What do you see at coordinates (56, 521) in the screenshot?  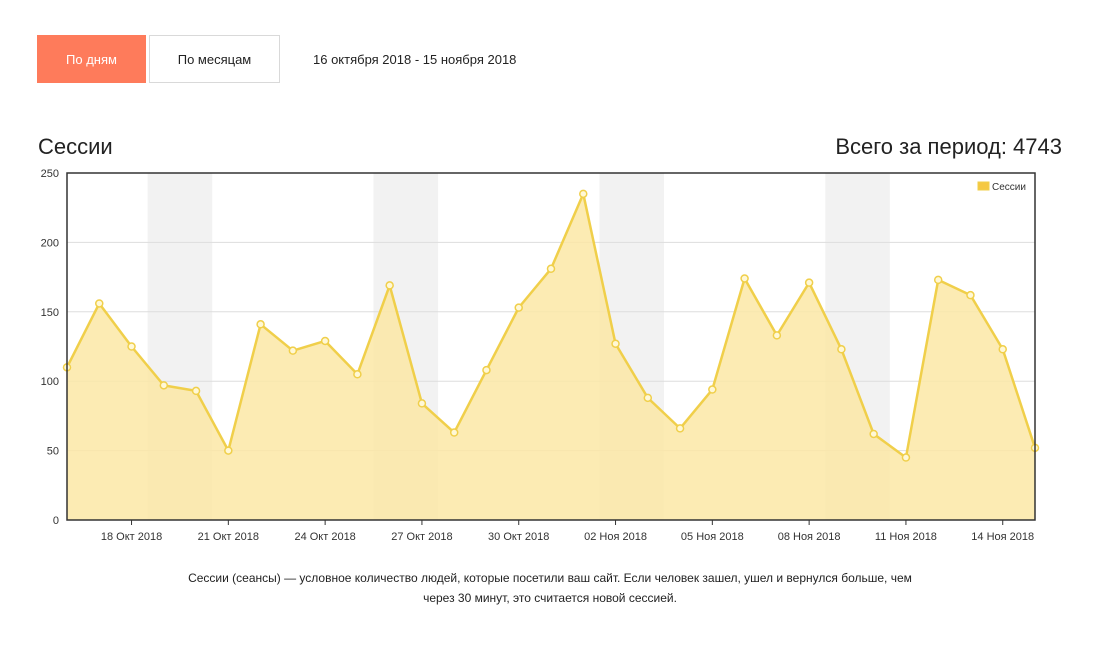 I see `y-tick-label-0: 0` at bounding box center [56, 521].